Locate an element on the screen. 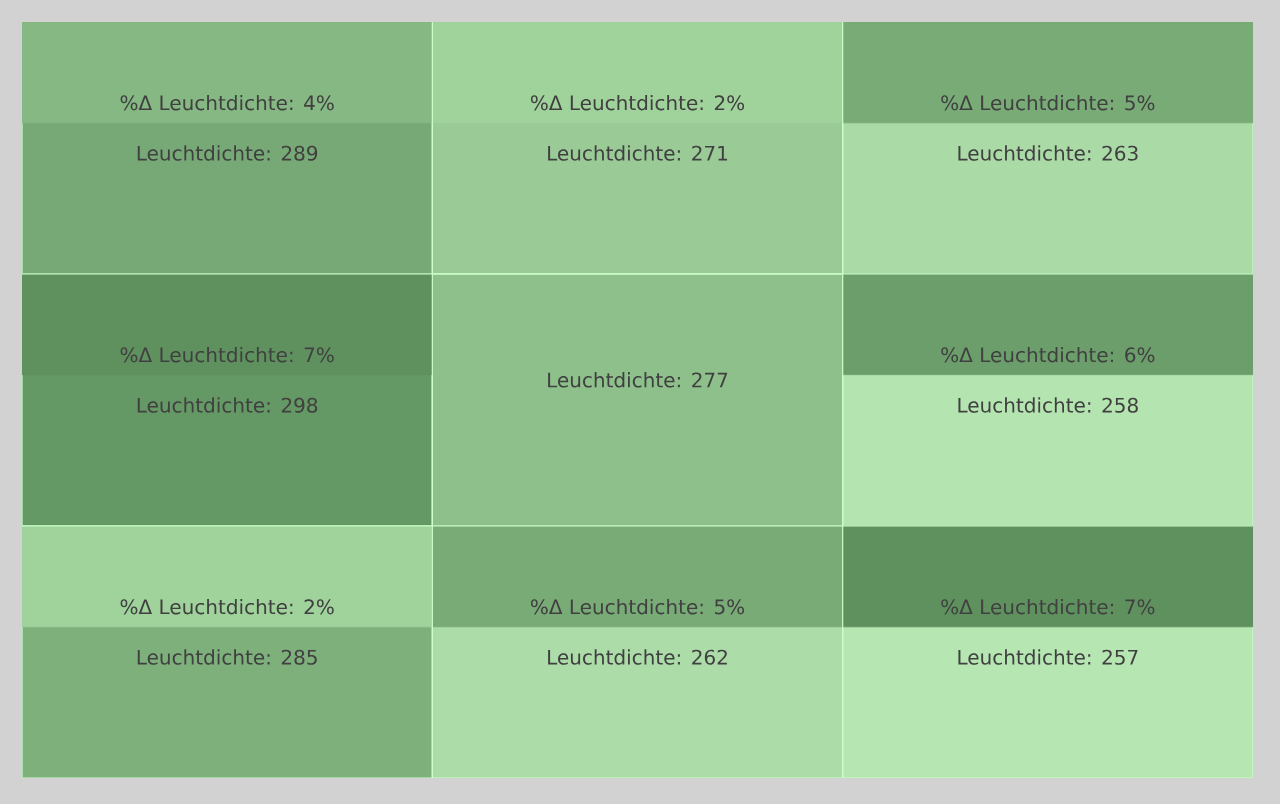 The width and height of the screenshot is (1280, 804). data-label: Leuchtdichte: 285 is located at coordinates (227, 657).